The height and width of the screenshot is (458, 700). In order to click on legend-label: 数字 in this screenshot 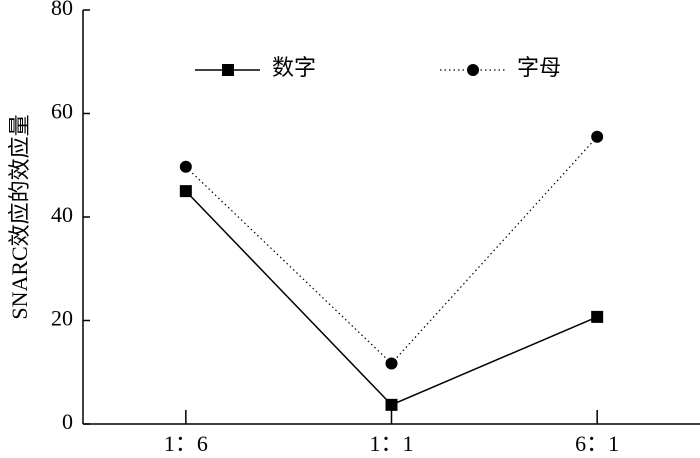, I will do `click(294, 67)`.